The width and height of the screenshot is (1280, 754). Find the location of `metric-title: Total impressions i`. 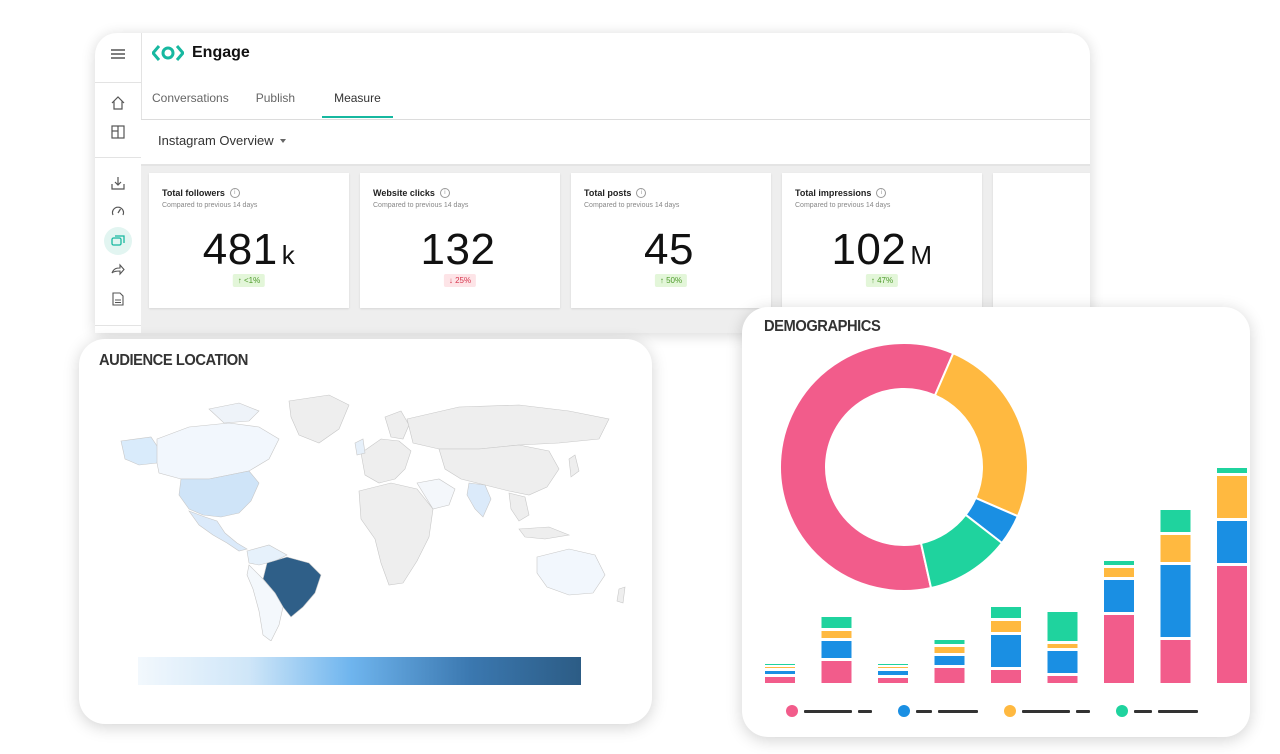

metric-title: Total impressions i is located at coordinates (841, 193).